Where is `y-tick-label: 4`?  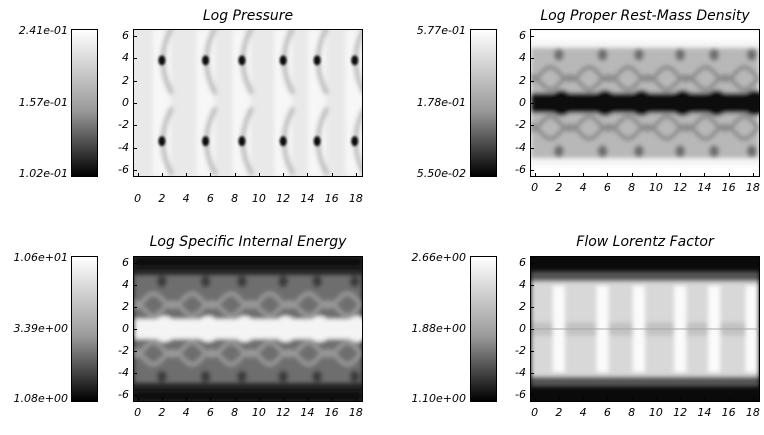
y-tick-label: 4 is located at coordinates (522, 58).